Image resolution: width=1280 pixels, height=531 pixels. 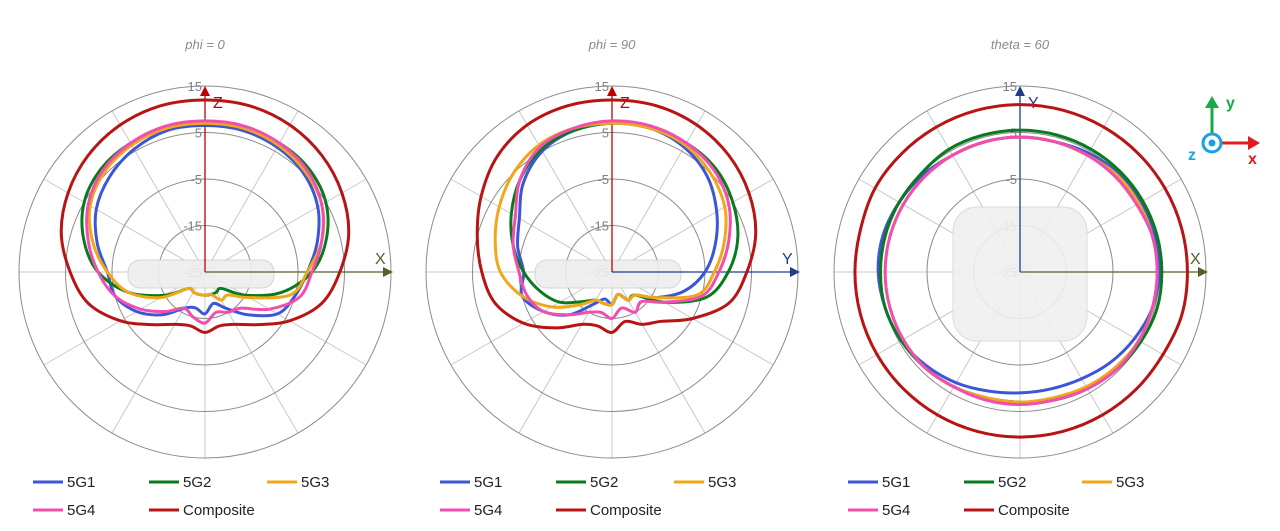 I want to click on chart-title: phi = 90, so click(x=612, y=44).